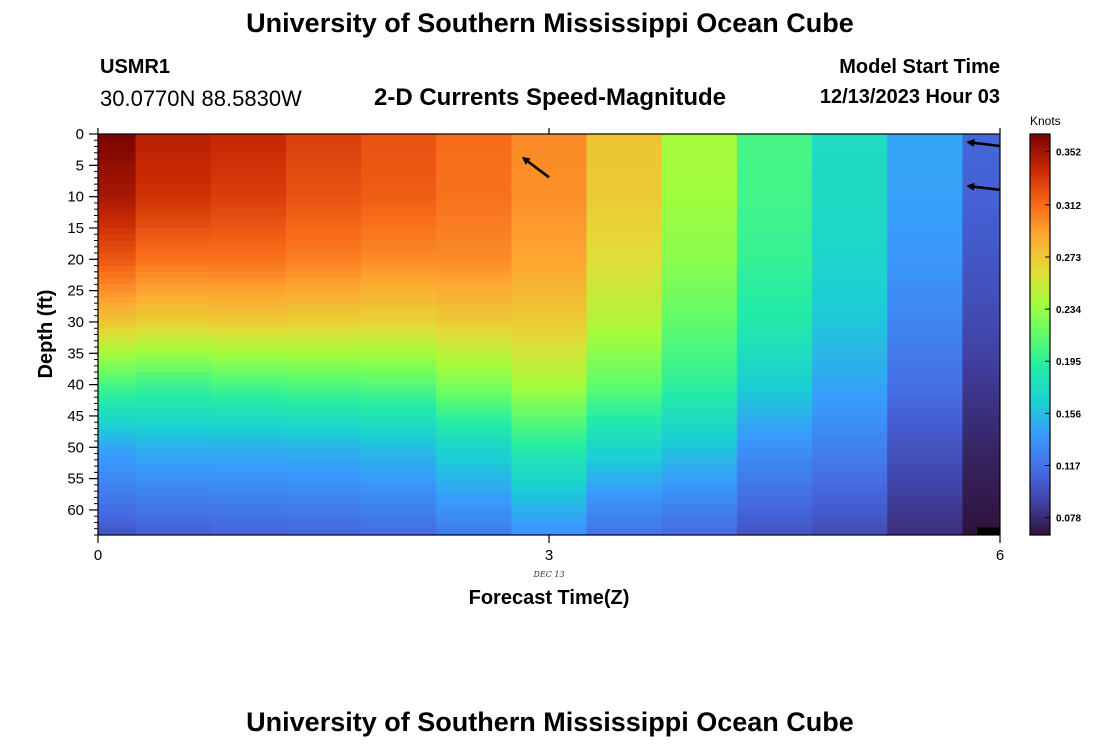  I want to click on colorbar-tick-label: 0.273, so click(1068, 258).